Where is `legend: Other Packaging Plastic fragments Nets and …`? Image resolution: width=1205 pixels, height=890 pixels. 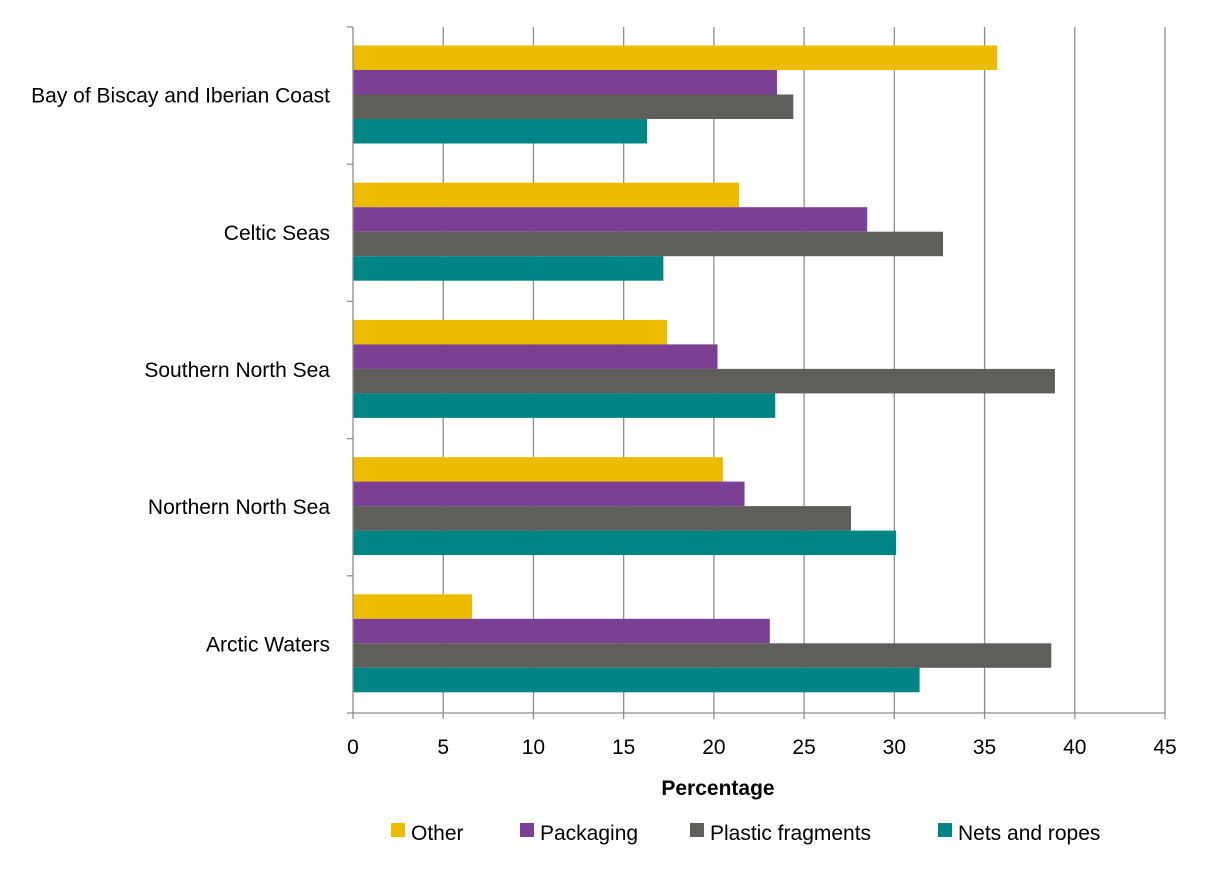
legend: Other Packaging Plastic fragments Nets and … is located at coordinates (745, 833).